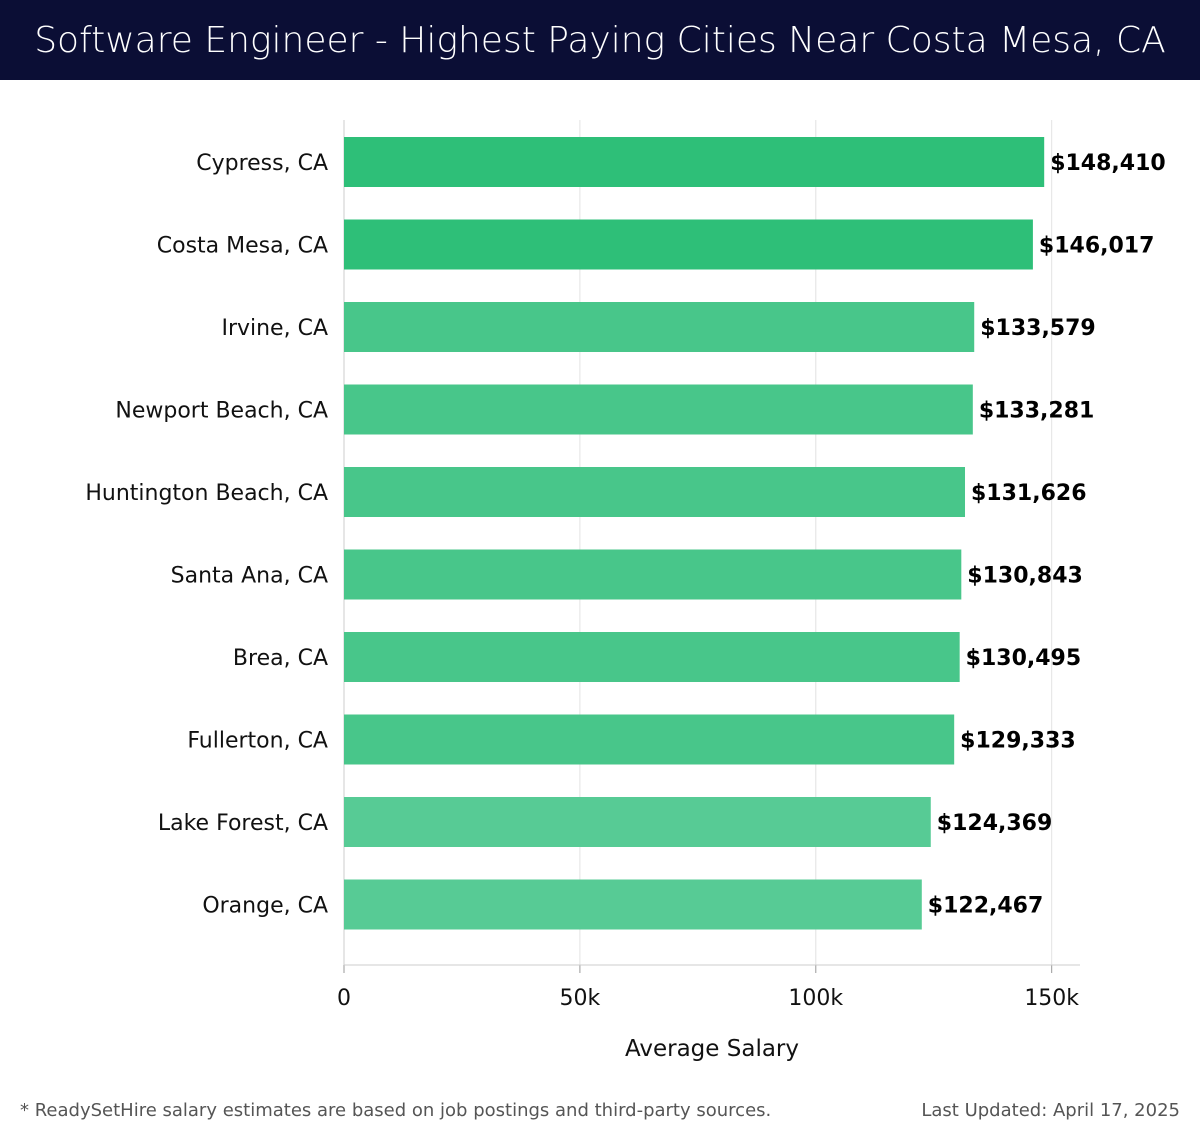 This screenshot has width=1200, height=1140. What do you see at coordinates (815, 998) in the screenshot?
I see `x-tick-label-2: 100k` at bounding box center [815, 998].